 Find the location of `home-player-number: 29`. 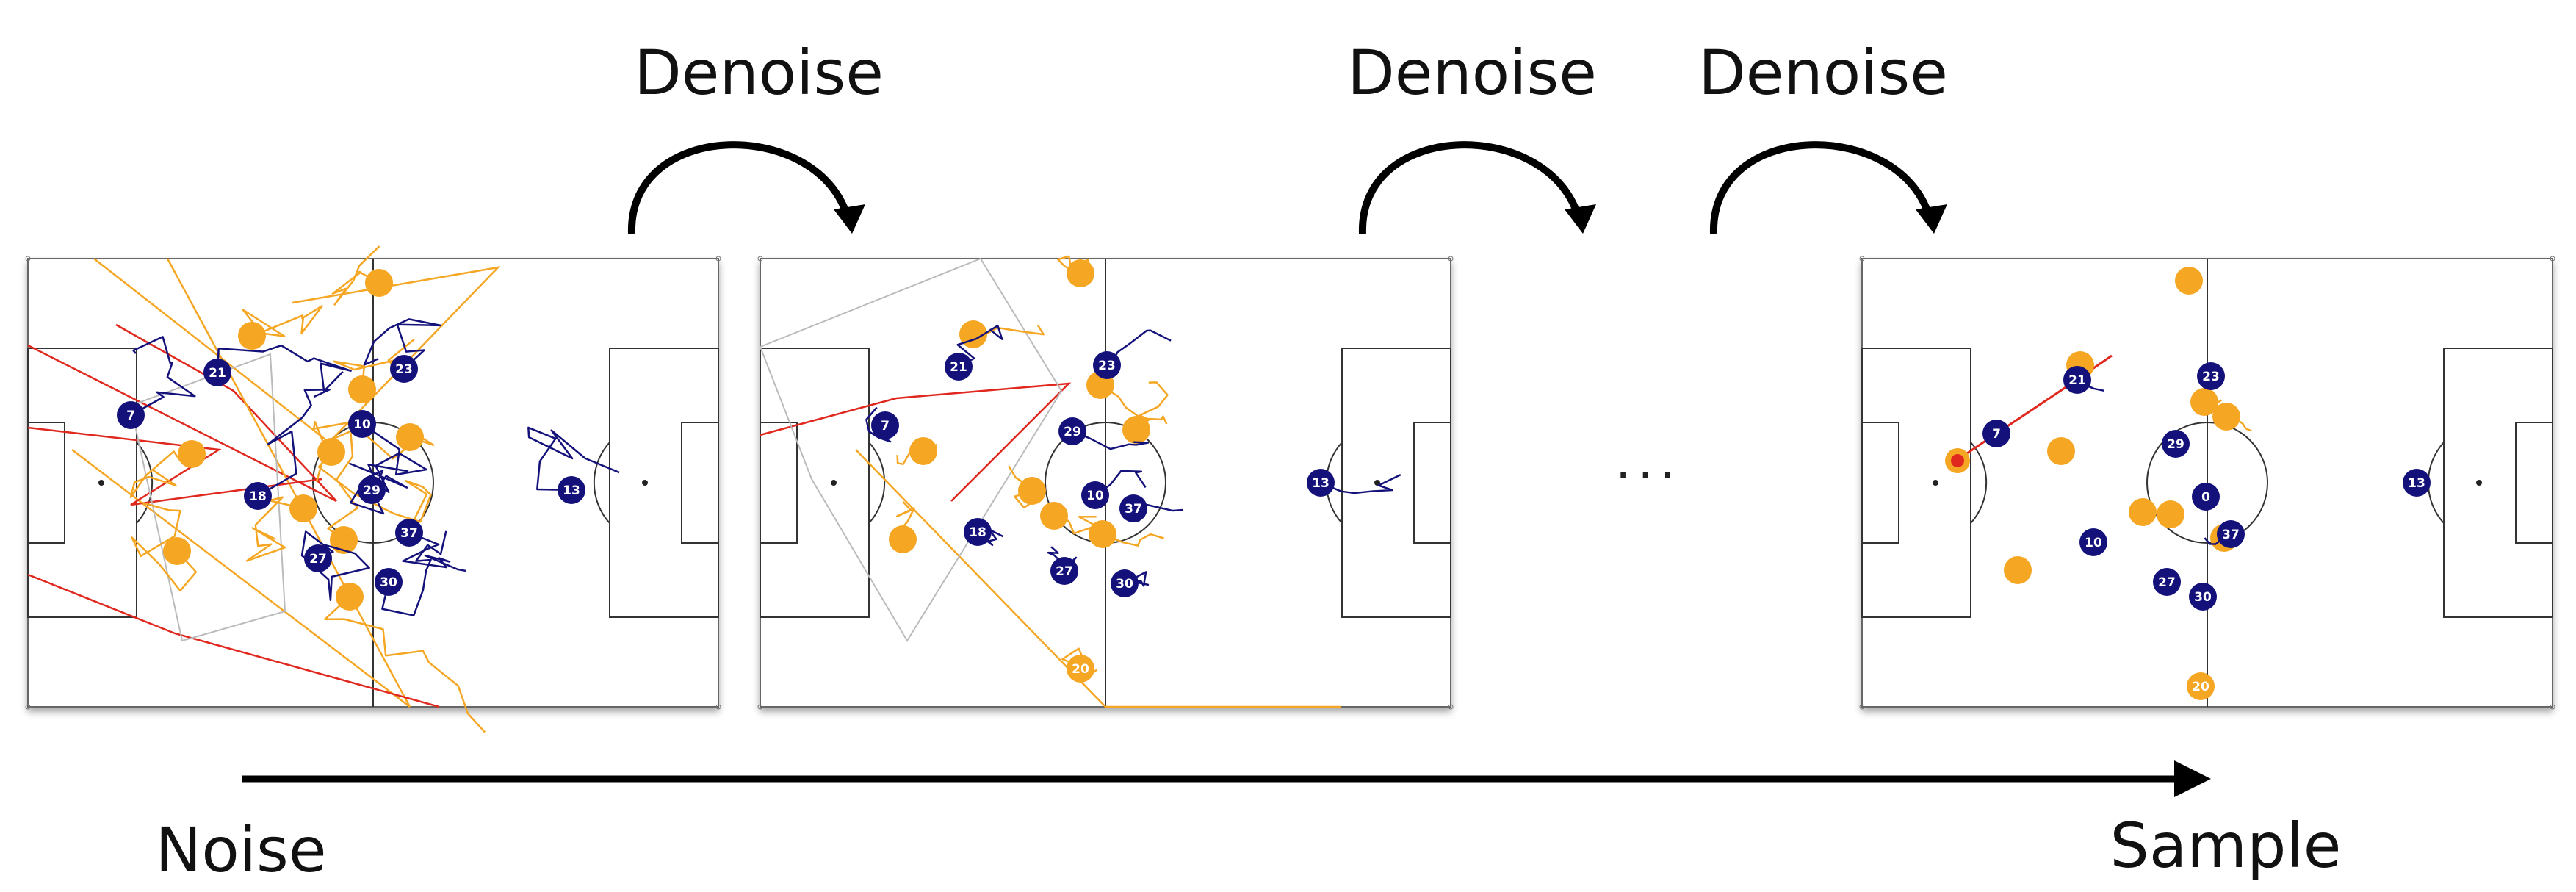

home-player-number: 29 is located at coordinates (1073, 432).